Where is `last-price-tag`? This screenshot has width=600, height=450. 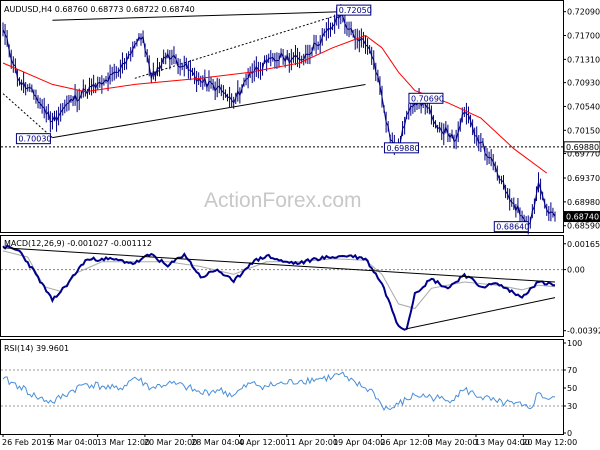 last-price-tag is located at coordinates (581, 217).